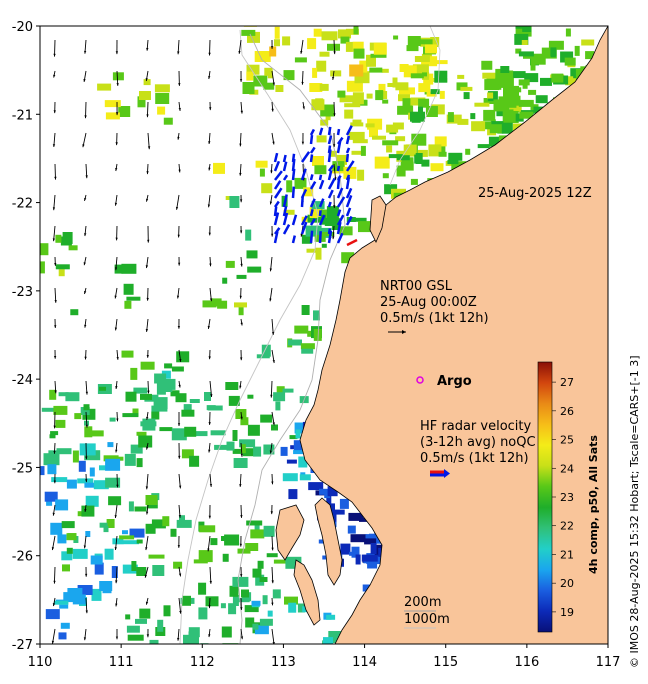  Describe the element at coordinates (121, 662) in the screenshot. I see `x-tick-label: 111` at that location.